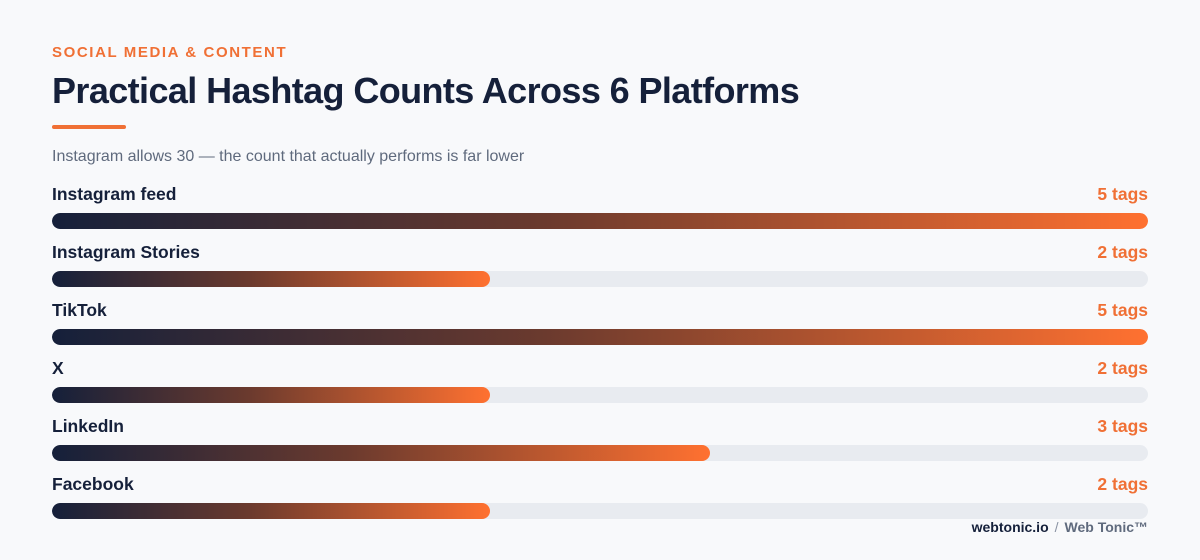 The width and height of the screenshot is (1200, 560). Describe the element at coordinates (1060, 527) in the screenshot. I see `footer-credit: webtonic.io / Web Tonic™` at that location.